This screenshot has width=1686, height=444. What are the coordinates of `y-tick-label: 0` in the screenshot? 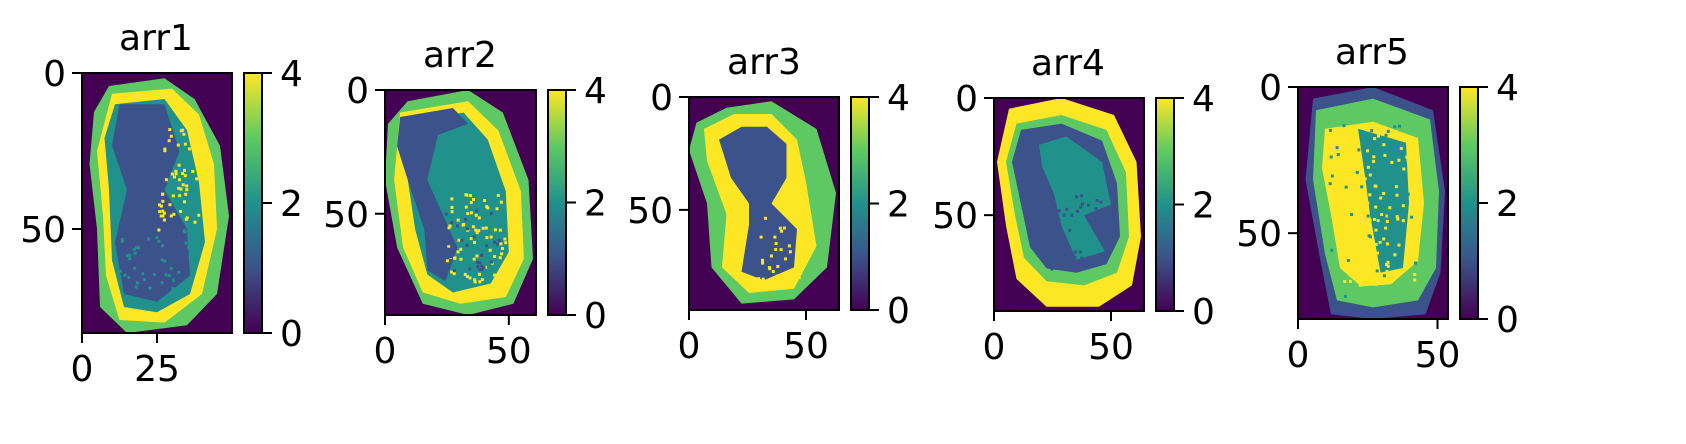 It's located at (966, 99).